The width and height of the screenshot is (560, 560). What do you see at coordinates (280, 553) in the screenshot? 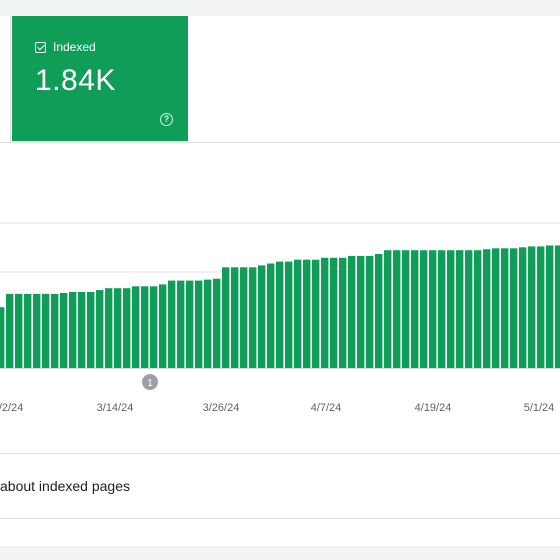
I see `bottom-strip` at bounding box center [280, 553].